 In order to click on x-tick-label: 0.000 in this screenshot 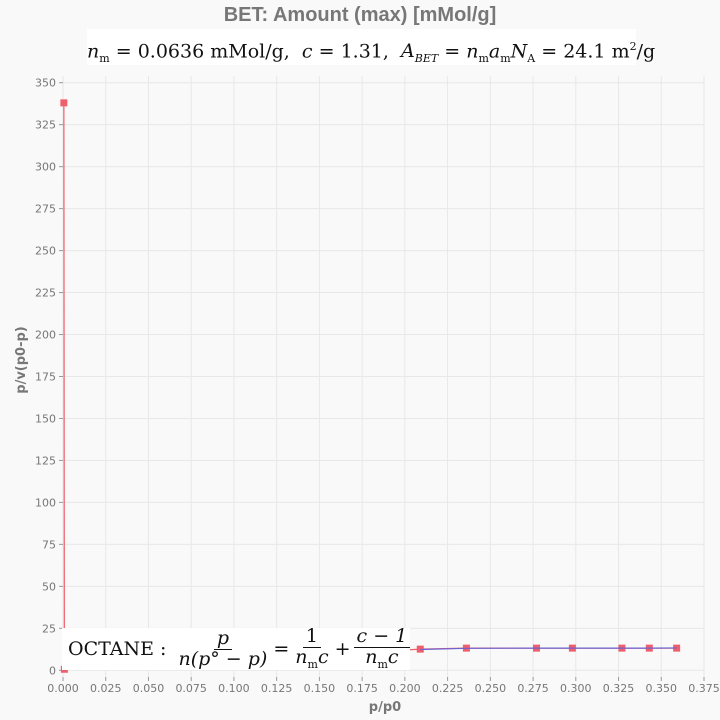, I will do `click(63, 688)`.